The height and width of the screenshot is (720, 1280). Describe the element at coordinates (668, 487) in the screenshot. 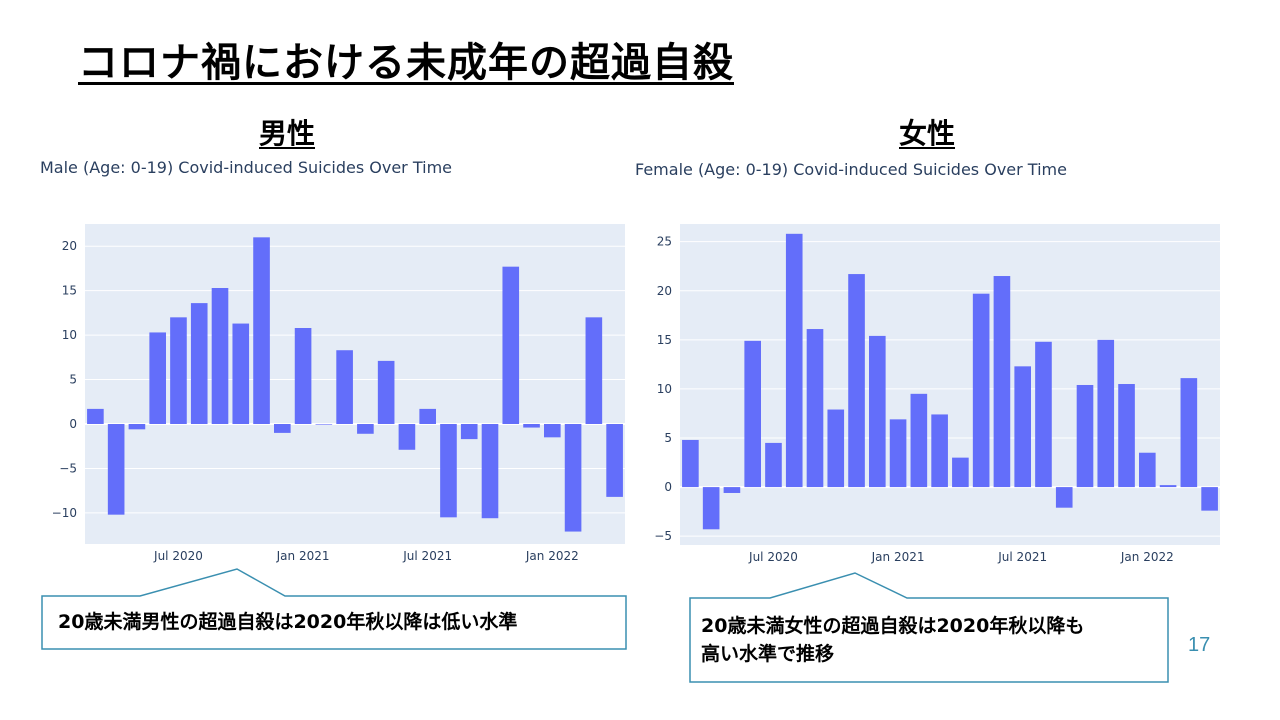

I see `female-ytick-label: 0` at that location.